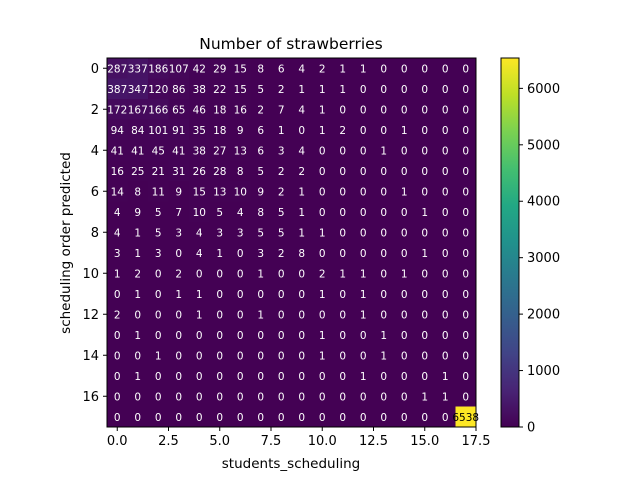  I want to click on cell-value-label: 16, so click(118, 172).